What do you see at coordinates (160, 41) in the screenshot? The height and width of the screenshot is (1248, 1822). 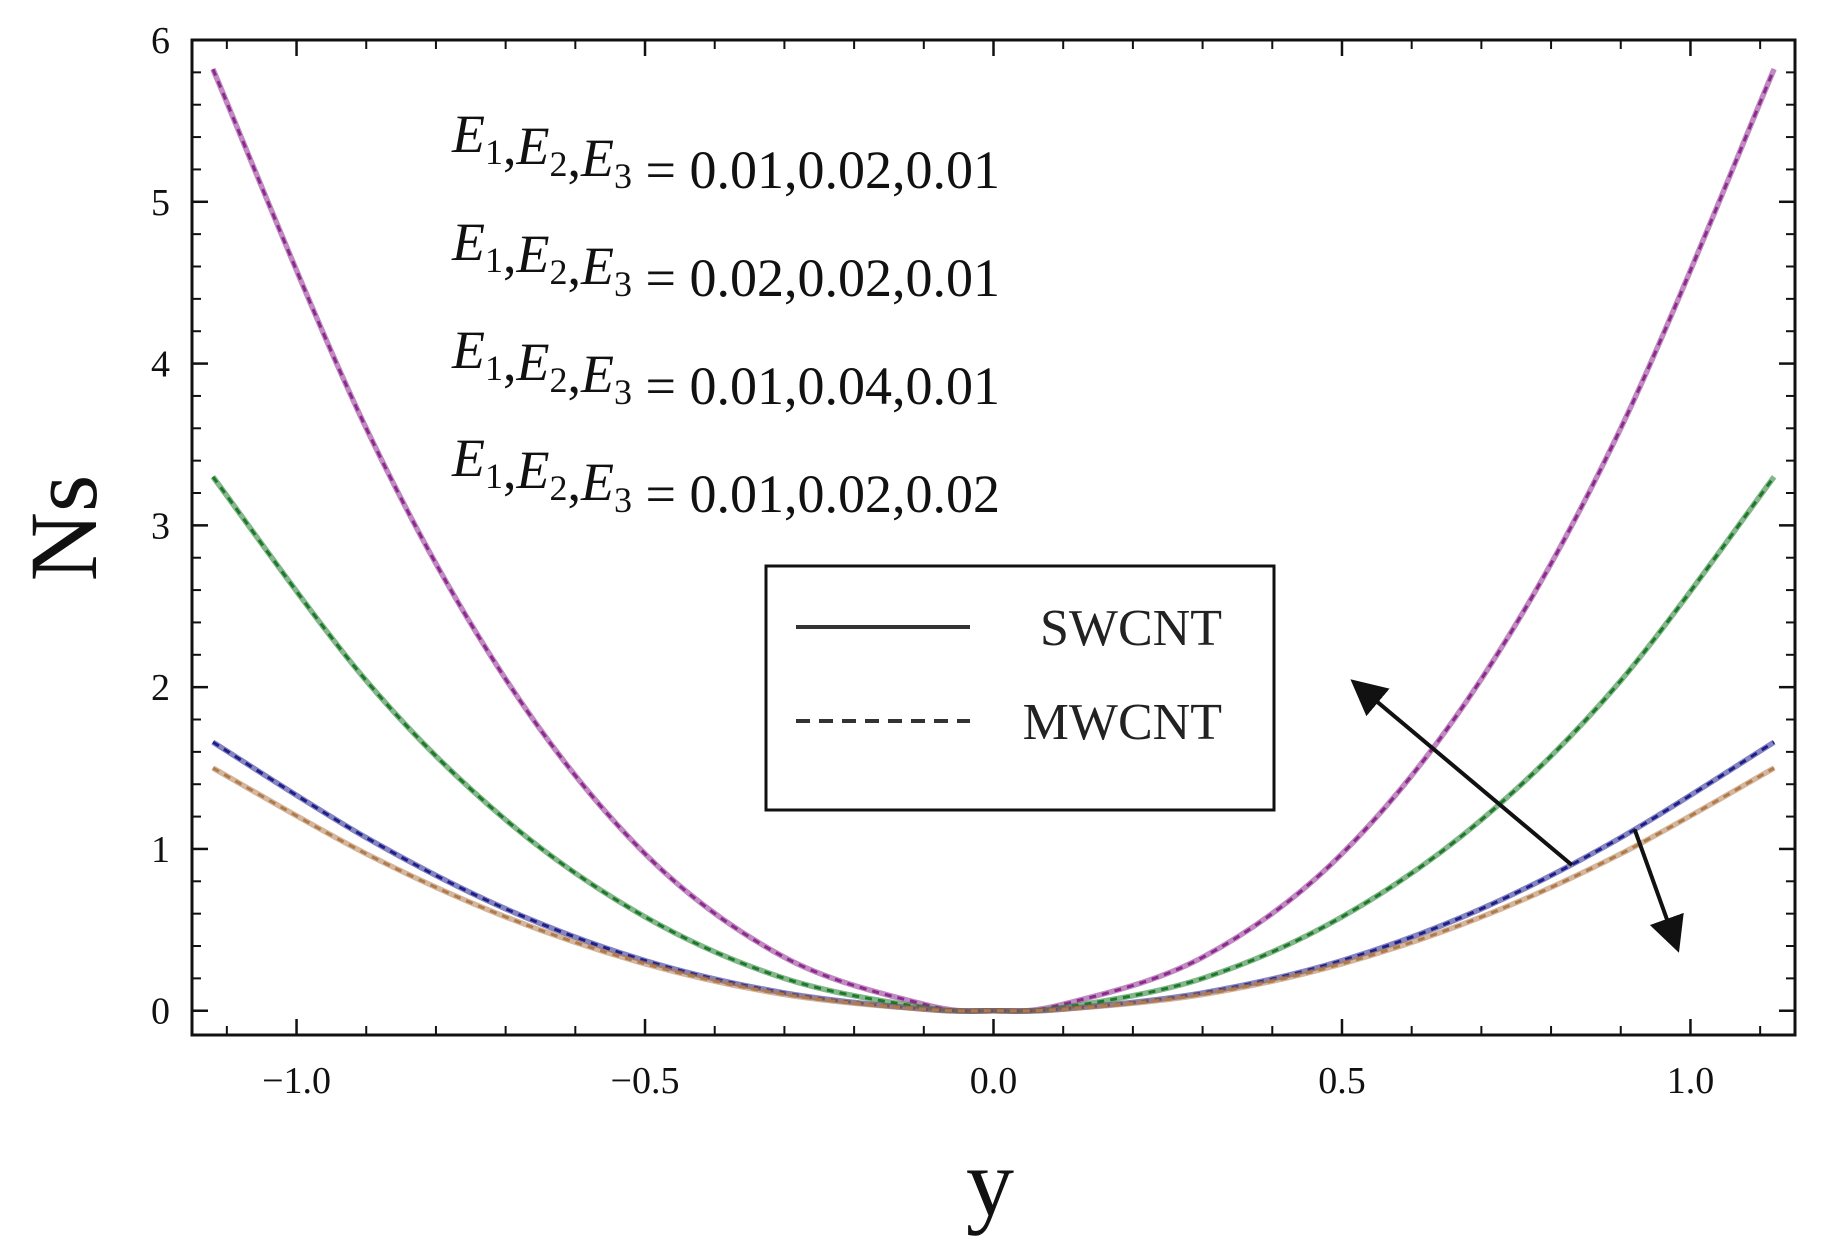 I see `y-tick-label: 6` at bounding box center [160, 41].